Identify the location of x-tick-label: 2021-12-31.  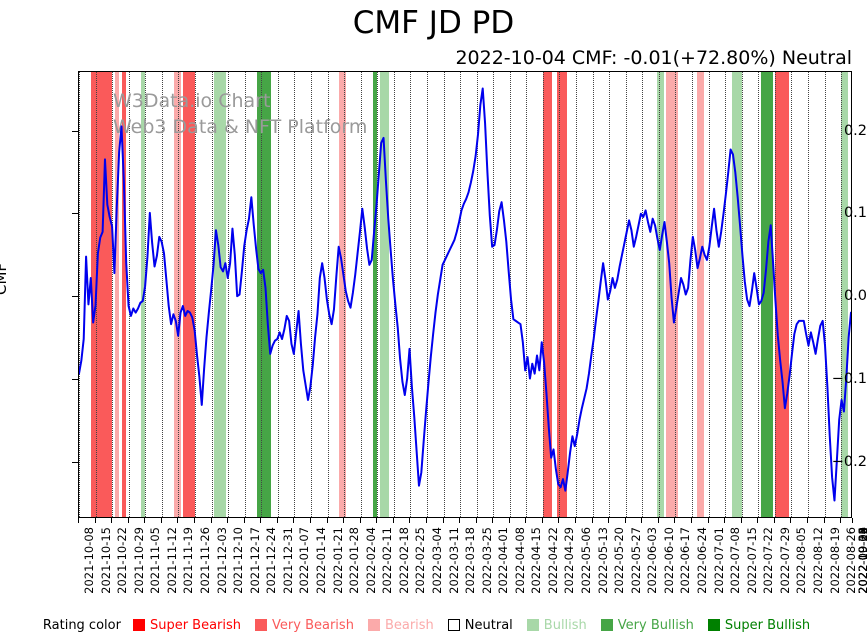
(287, 560).